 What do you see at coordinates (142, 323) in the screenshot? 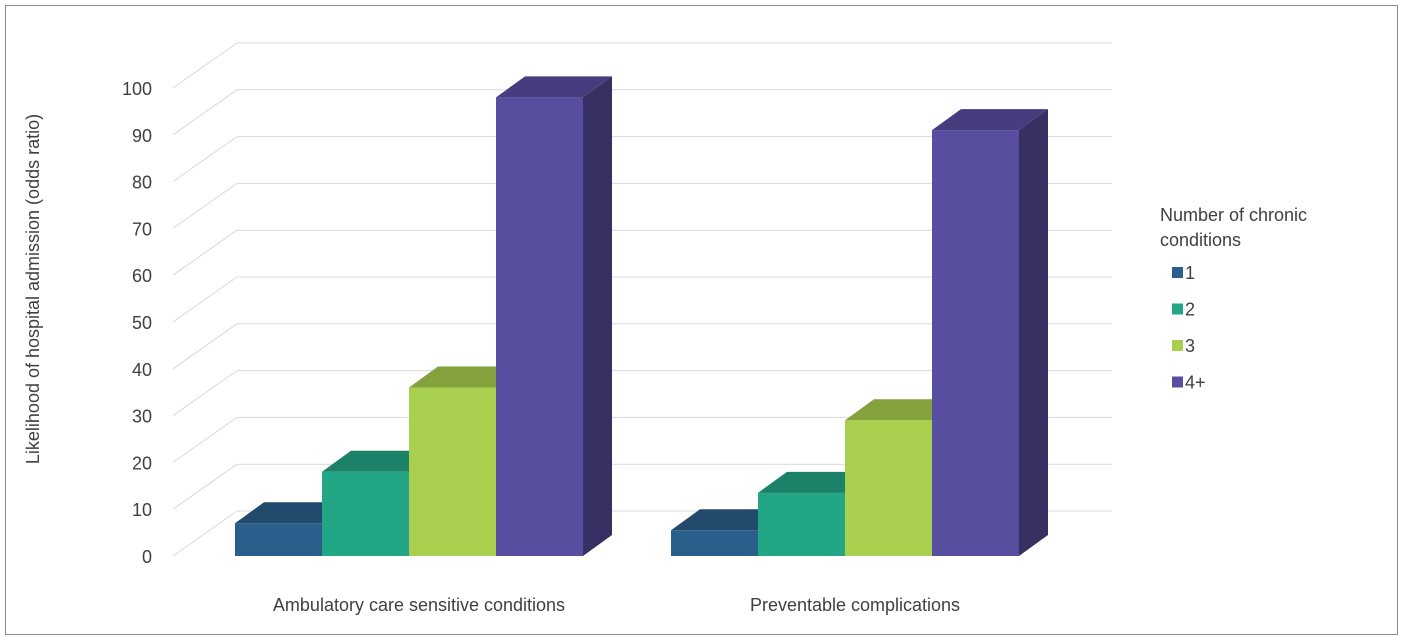
I see `y-tick-label: 50` at bounding box center [142, 323].